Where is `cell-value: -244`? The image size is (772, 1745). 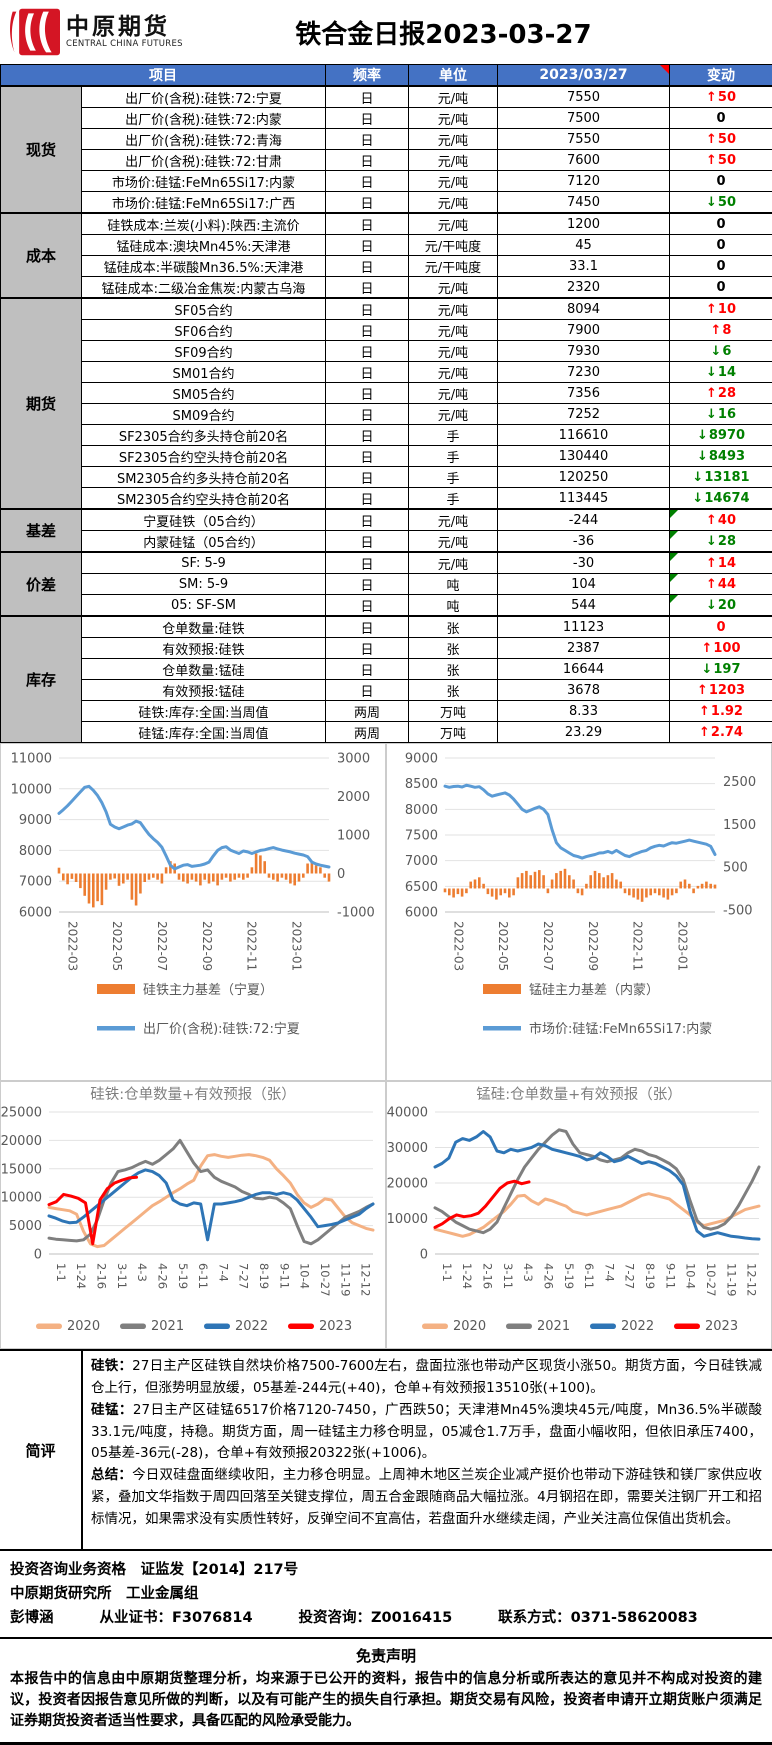 cell-value: -244 is located at coordinates (584, 520).